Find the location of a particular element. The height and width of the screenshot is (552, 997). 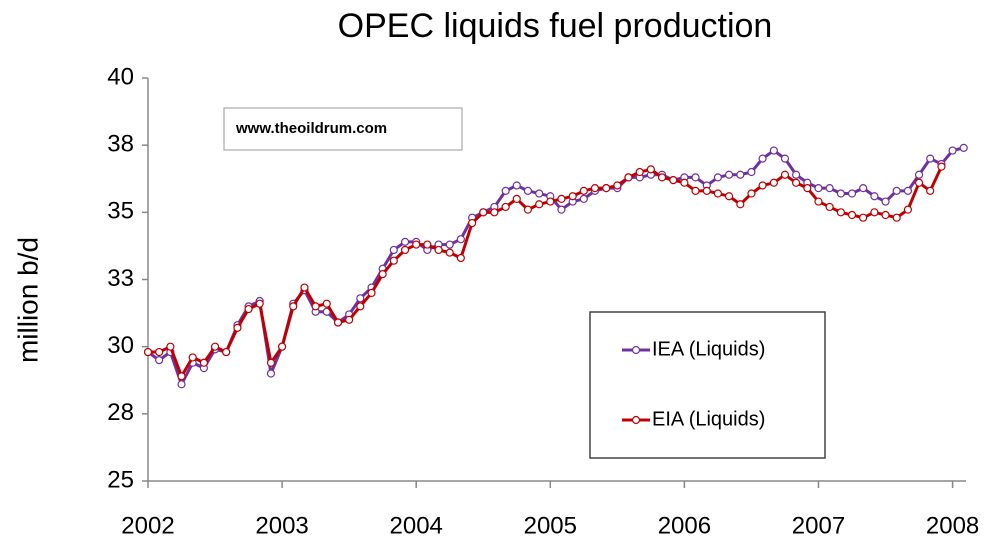

y-tick-label: 28 is located at coordinates (120, 412).